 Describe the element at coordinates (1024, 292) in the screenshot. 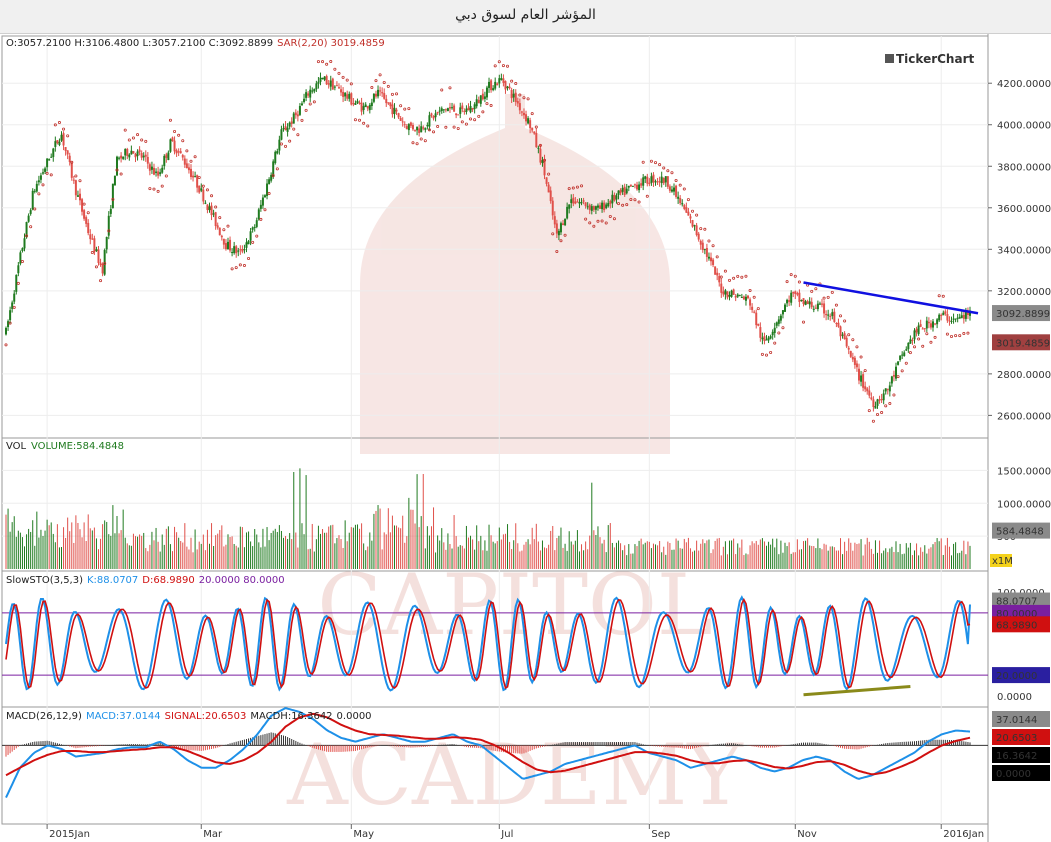

I see `y-tick-label: 3200.0000` at that location.